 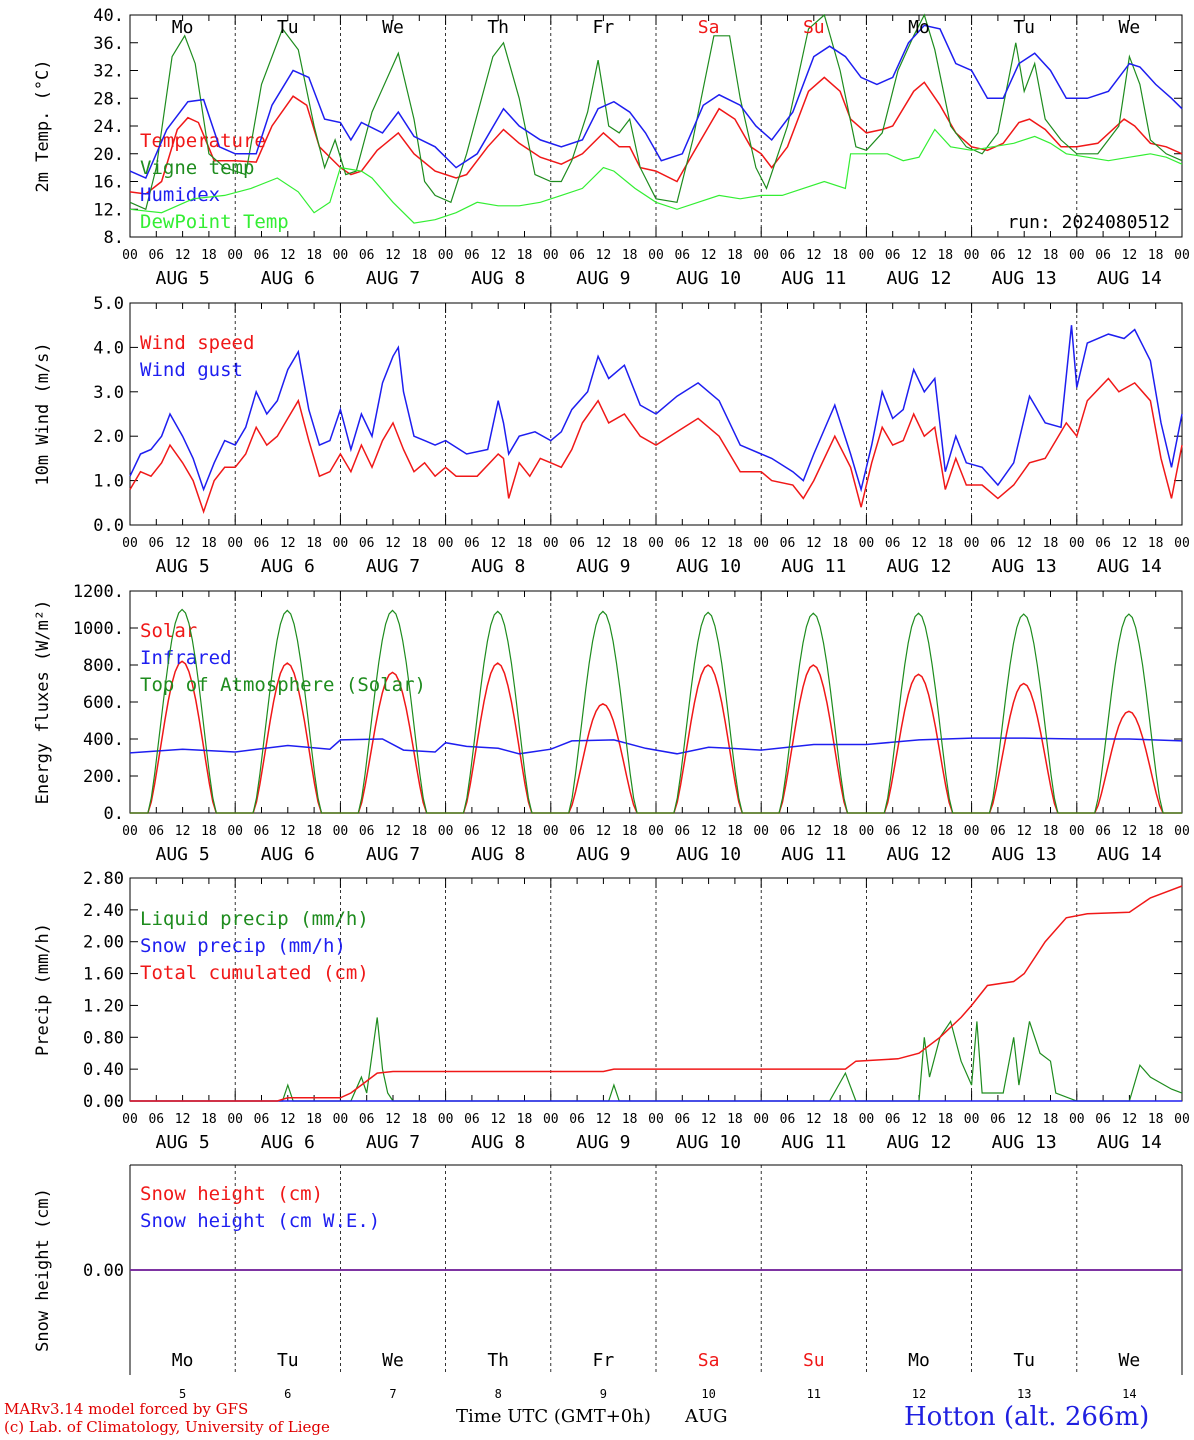 What do you see at coordinates (103, 1006) in the screenshot?
I see `y-tick-label: 1.20` at bounding box center [103, 1006].